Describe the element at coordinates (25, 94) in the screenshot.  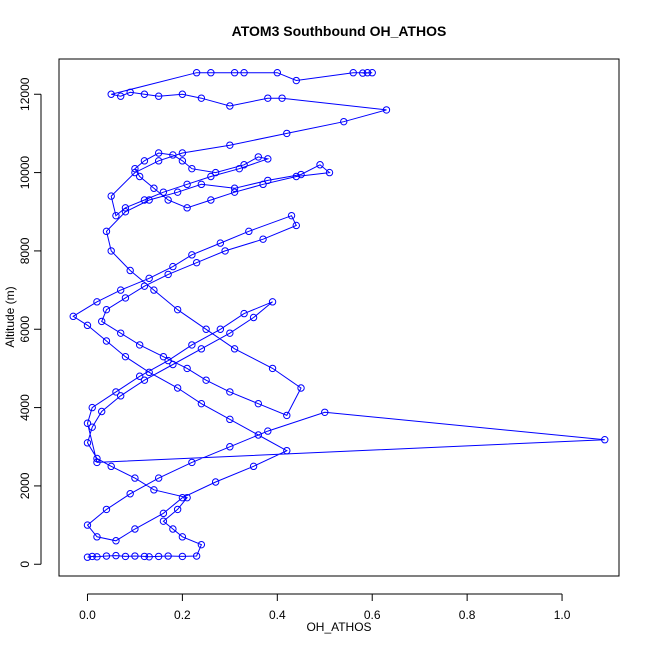
I see `y-tick-label: 12000` at that location.